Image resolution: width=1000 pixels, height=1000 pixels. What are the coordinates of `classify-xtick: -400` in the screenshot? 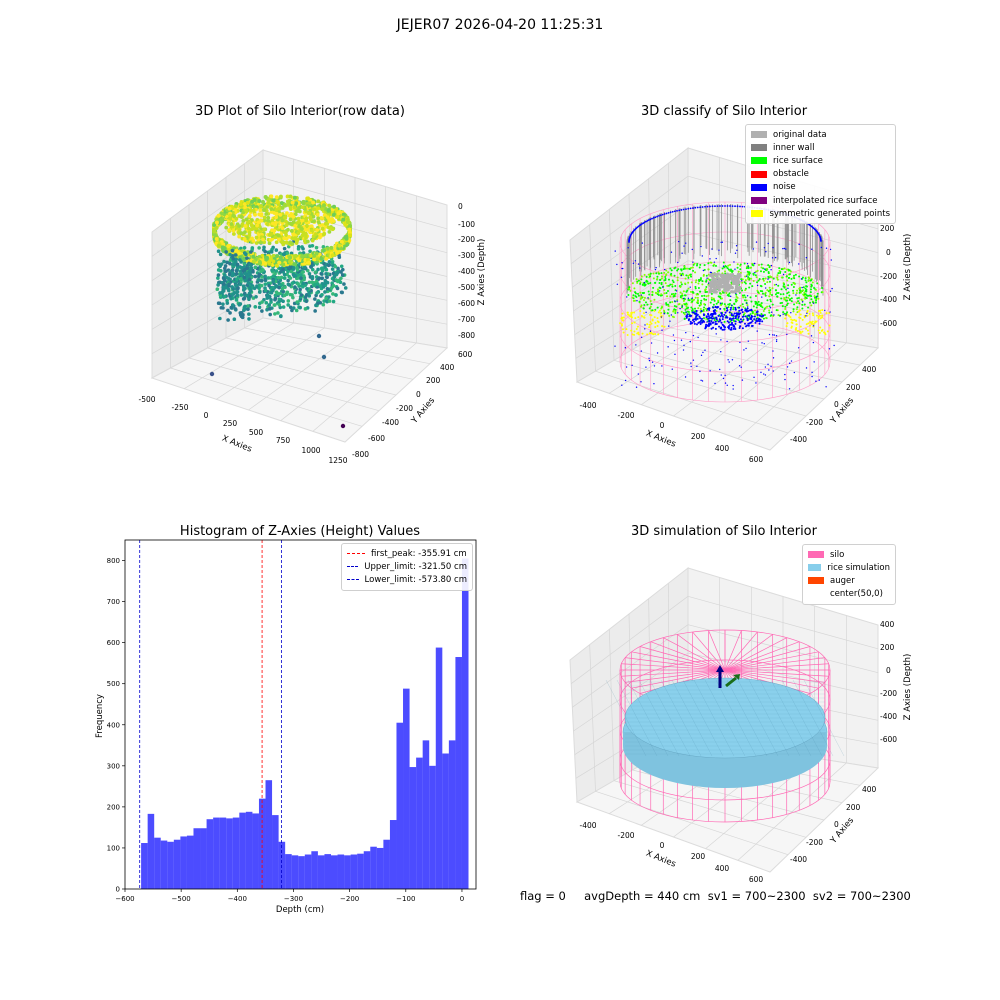 It's located at (587, 405).